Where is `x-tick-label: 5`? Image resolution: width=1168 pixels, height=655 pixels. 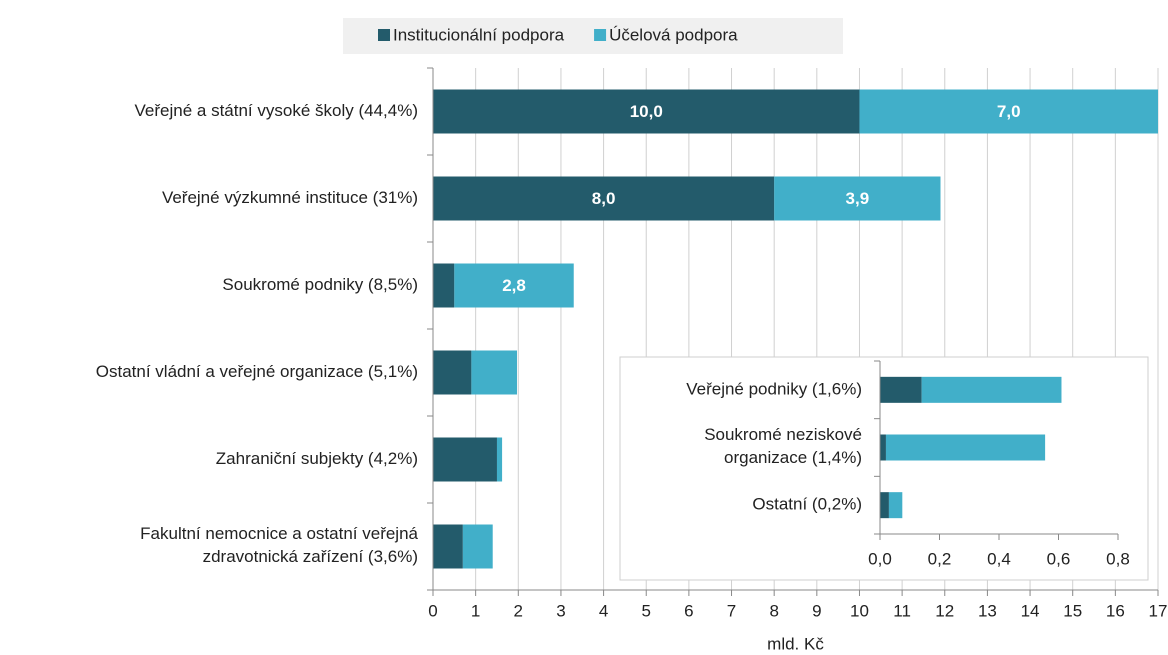
x-tick-label: 5 is located at coordinates (646, 610).